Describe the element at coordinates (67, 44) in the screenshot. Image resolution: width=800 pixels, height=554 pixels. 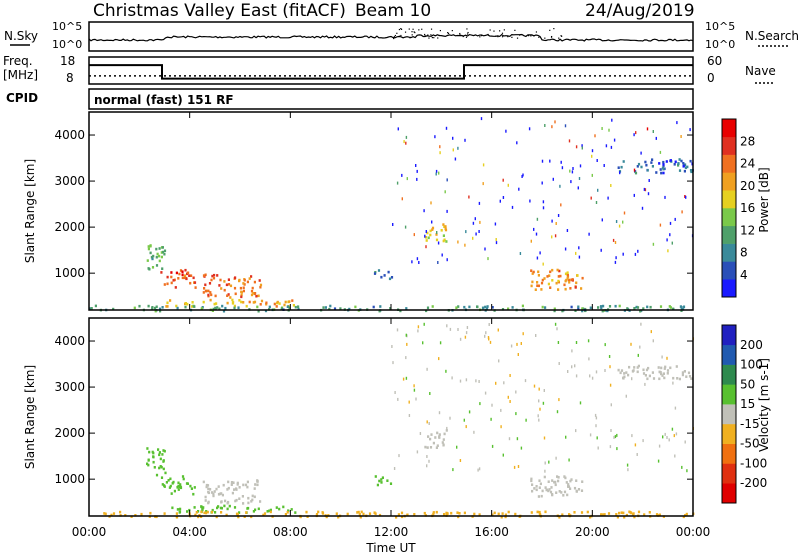
I see `noise-left-tick-bottom: 10^0` at that location.